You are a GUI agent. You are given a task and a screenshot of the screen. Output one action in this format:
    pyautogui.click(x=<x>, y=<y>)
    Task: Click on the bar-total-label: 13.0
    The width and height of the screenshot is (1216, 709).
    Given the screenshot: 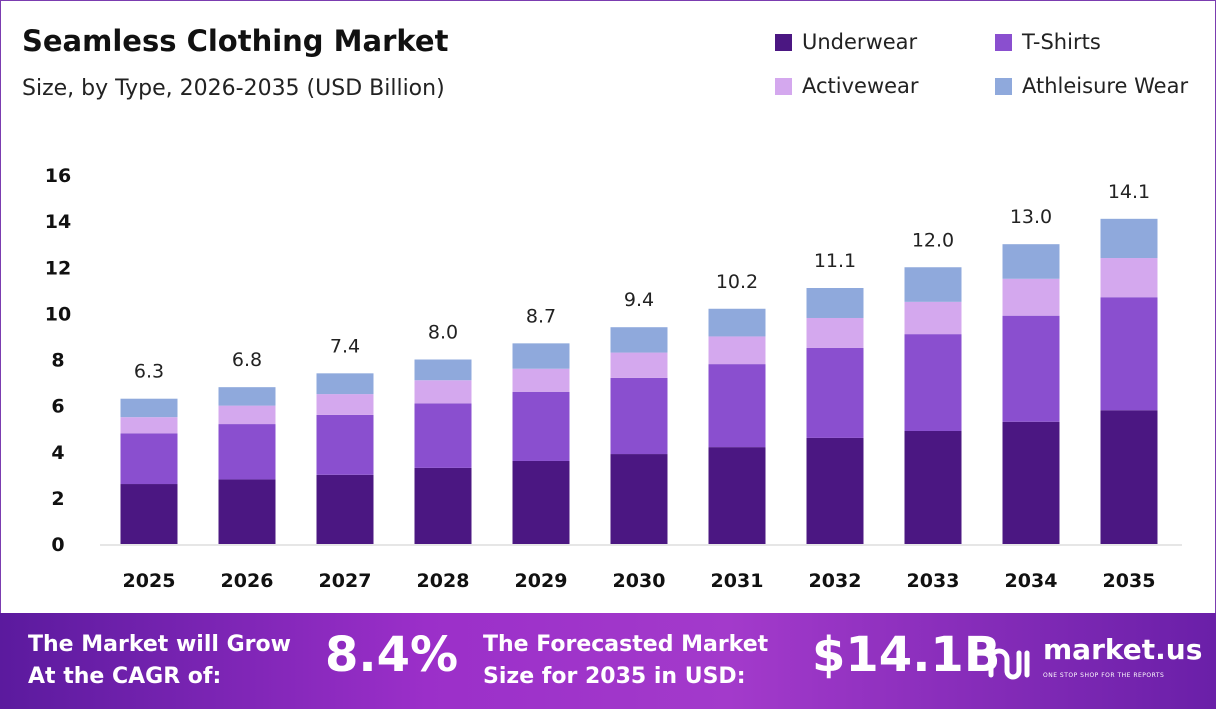 What is the action you would take?
    pyautogui.click(x=1031, y=217)
    